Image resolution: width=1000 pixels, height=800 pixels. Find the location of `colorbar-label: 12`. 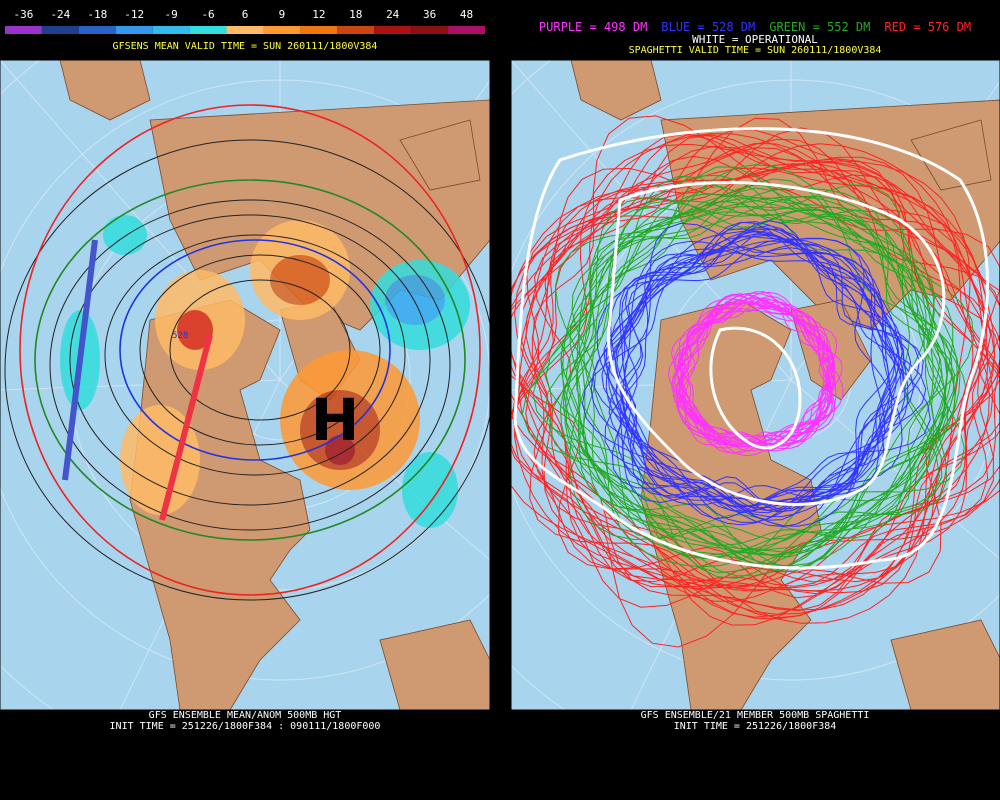

colorbar-label: 12 is located at coordinates (318, 14).